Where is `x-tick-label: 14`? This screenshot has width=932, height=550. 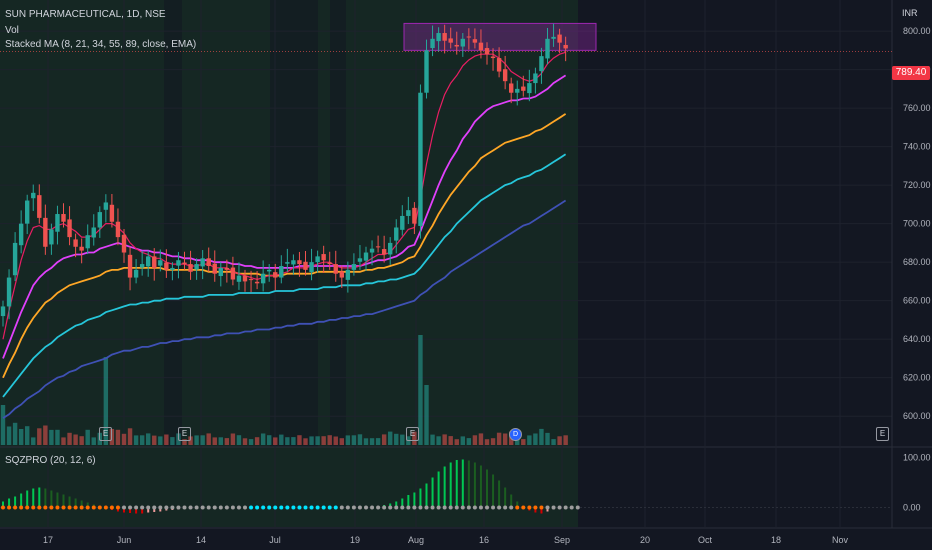 x-tick-label: 14 is located at coordinates (201, 540).